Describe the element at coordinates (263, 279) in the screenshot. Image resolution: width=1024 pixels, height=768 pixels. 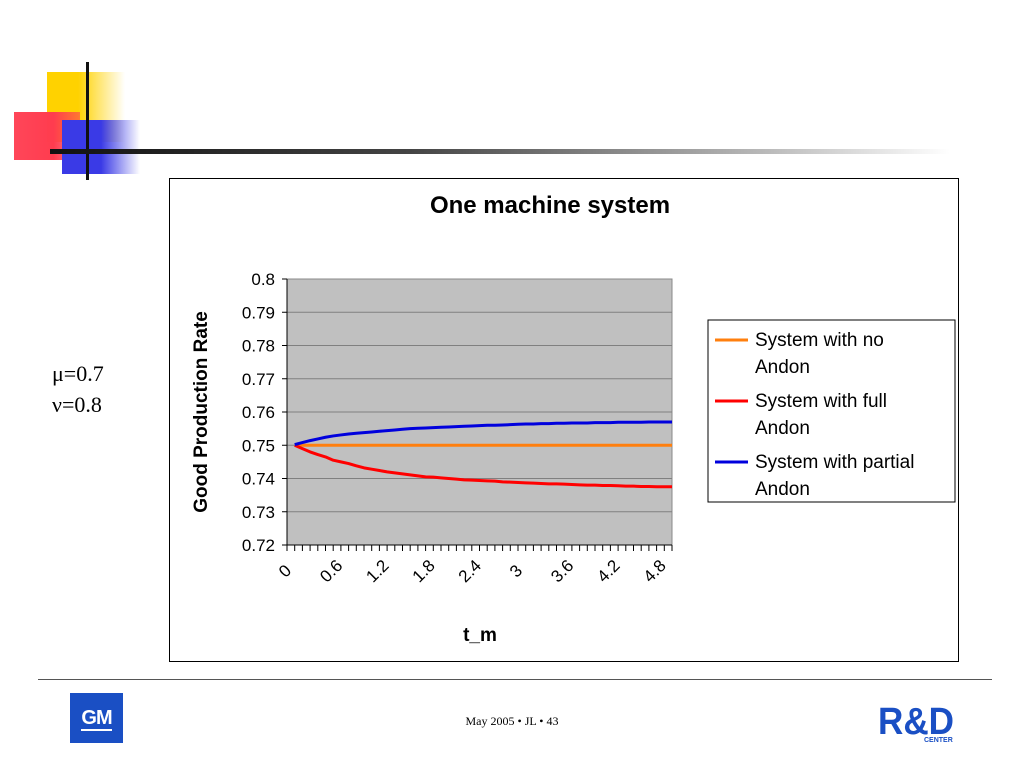
I see `y-tick-label: 0.8` at that location.